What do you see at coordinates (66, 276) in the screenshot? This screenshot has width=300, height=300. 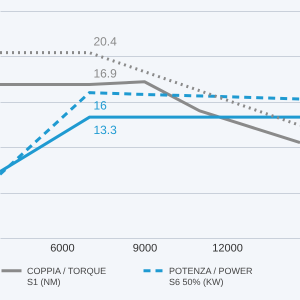 I see `legend-label: COPPIA / TORQUE S1 (NM)` at bounding box center [66, 276].